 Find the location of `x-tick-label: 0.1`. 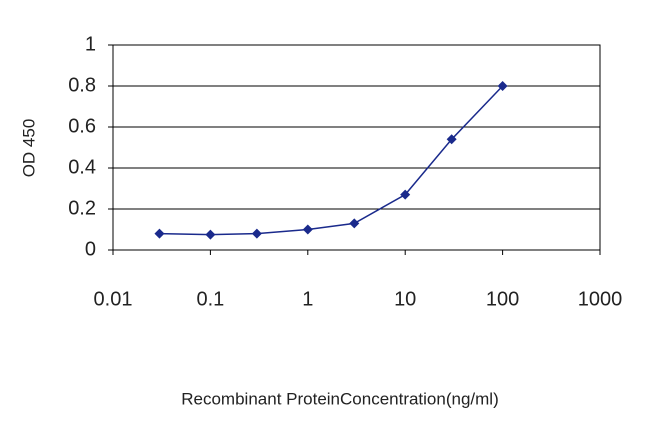

x-tick-label: 0.1 is located at coordinates (210, 299).